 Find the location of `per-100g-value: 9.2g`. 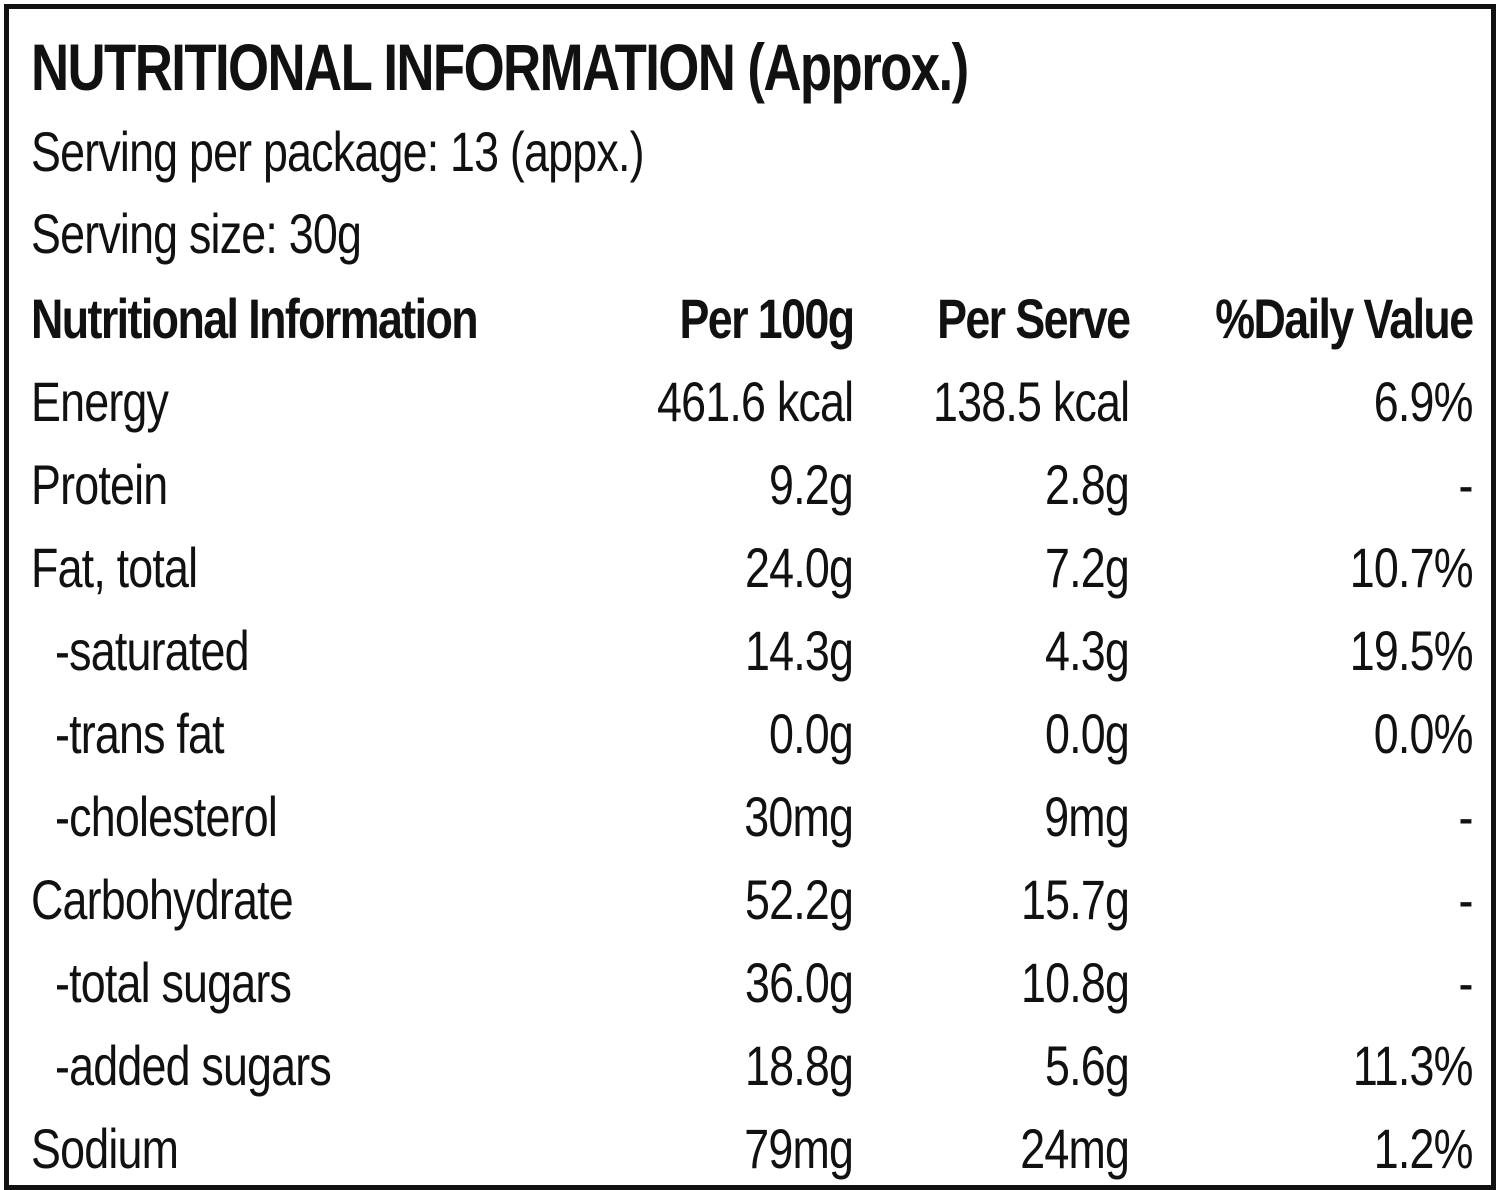

per-100g-value: 9.2g is located at coordinates (811, 484).